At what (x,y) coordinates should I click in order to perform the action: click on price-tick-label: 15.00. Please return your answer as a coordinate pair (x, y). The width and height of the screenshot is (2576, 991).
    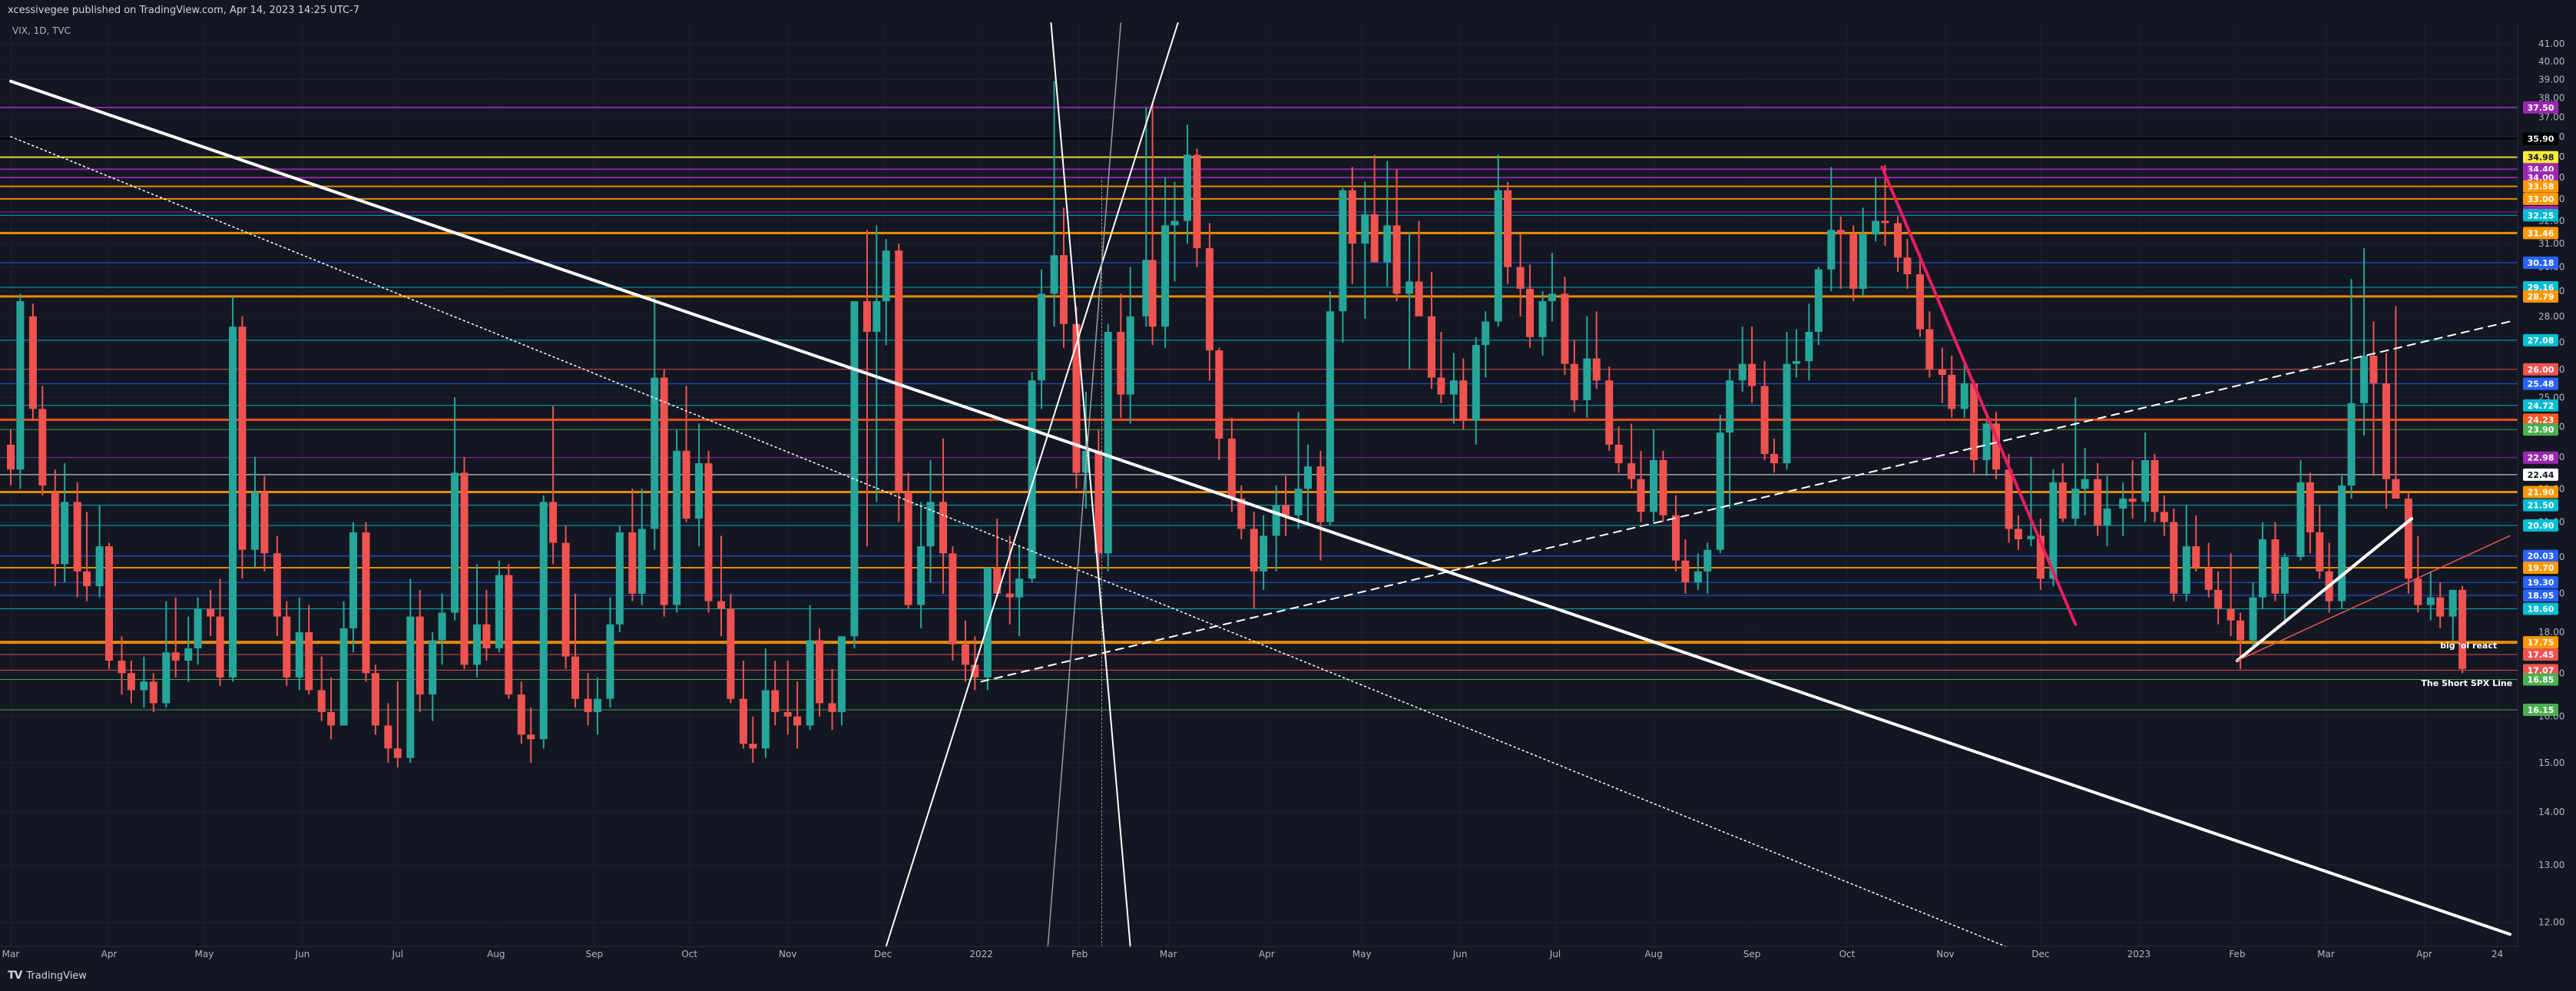
    Looking at the image, I should click on (2551, 762).